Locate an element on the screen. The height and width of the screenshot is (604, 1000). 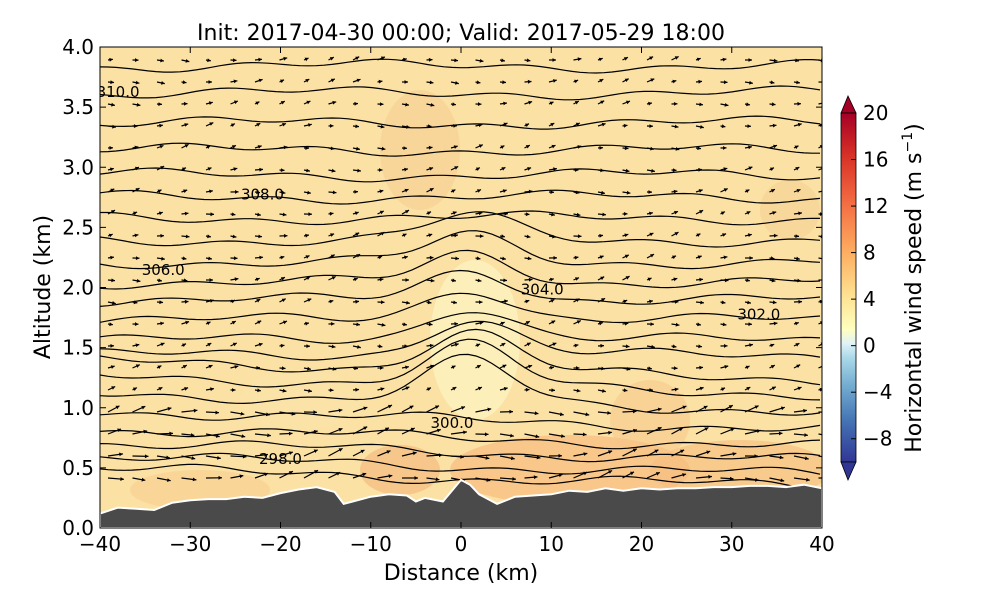
colorbar-tick-label: 4 is located at coordinates (869, 299).